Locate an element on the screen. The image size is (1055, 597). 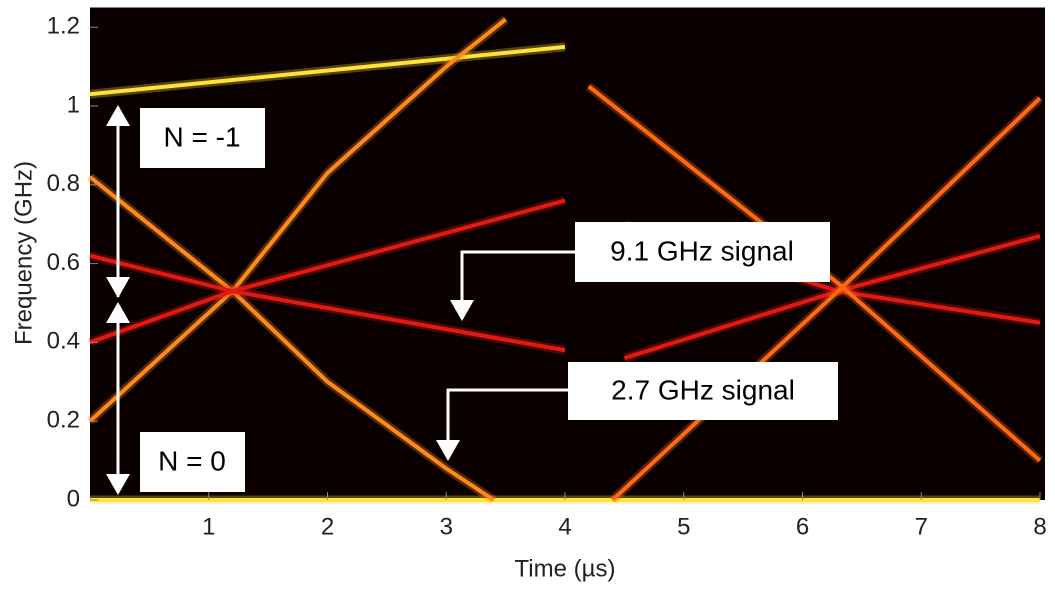
x-tick-label: 1 is located at coordinates (208, 526).